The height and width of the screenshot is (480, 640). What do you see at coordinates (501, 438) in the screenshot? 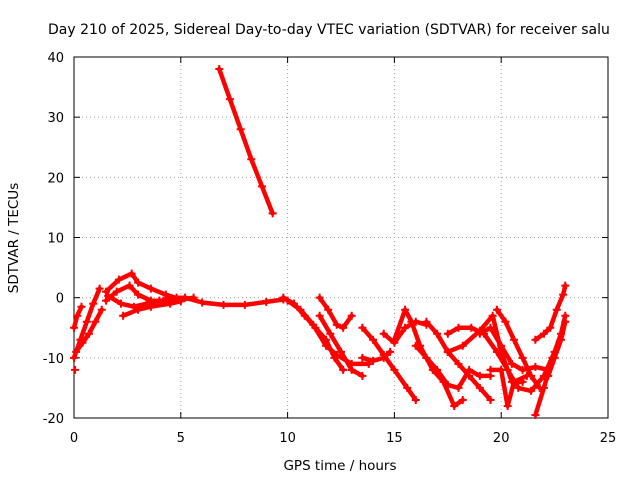
I see `x-tick-label: 20` at bounding box center [501, 438].